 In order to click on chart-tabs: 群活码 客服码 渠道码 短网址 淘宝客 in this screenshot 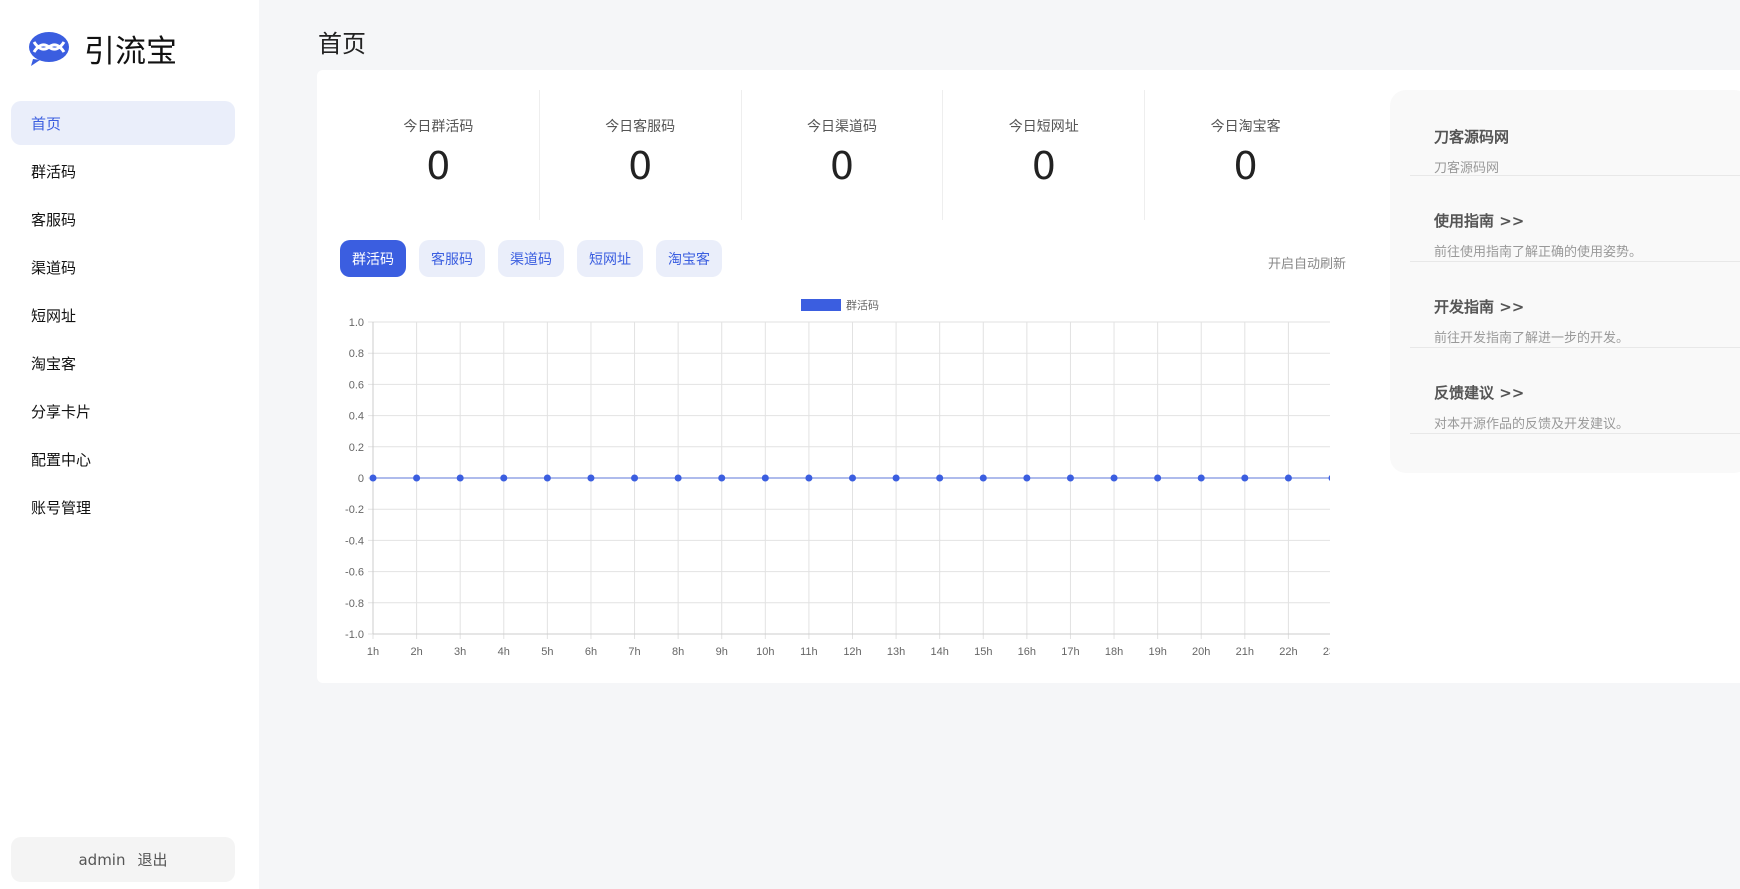, I will do `click(537, 258)`.